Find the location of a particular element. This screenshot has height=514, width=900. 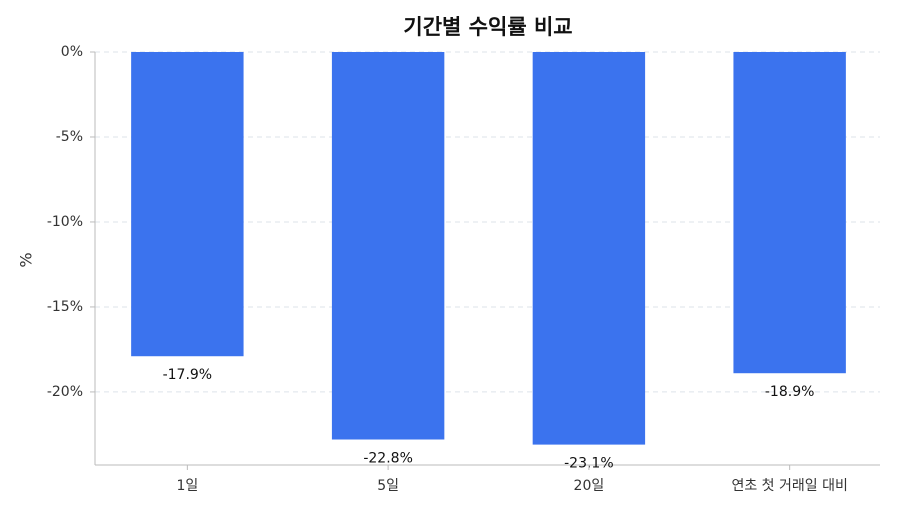

y-axis-label: % is located at coordinates (26, 259).